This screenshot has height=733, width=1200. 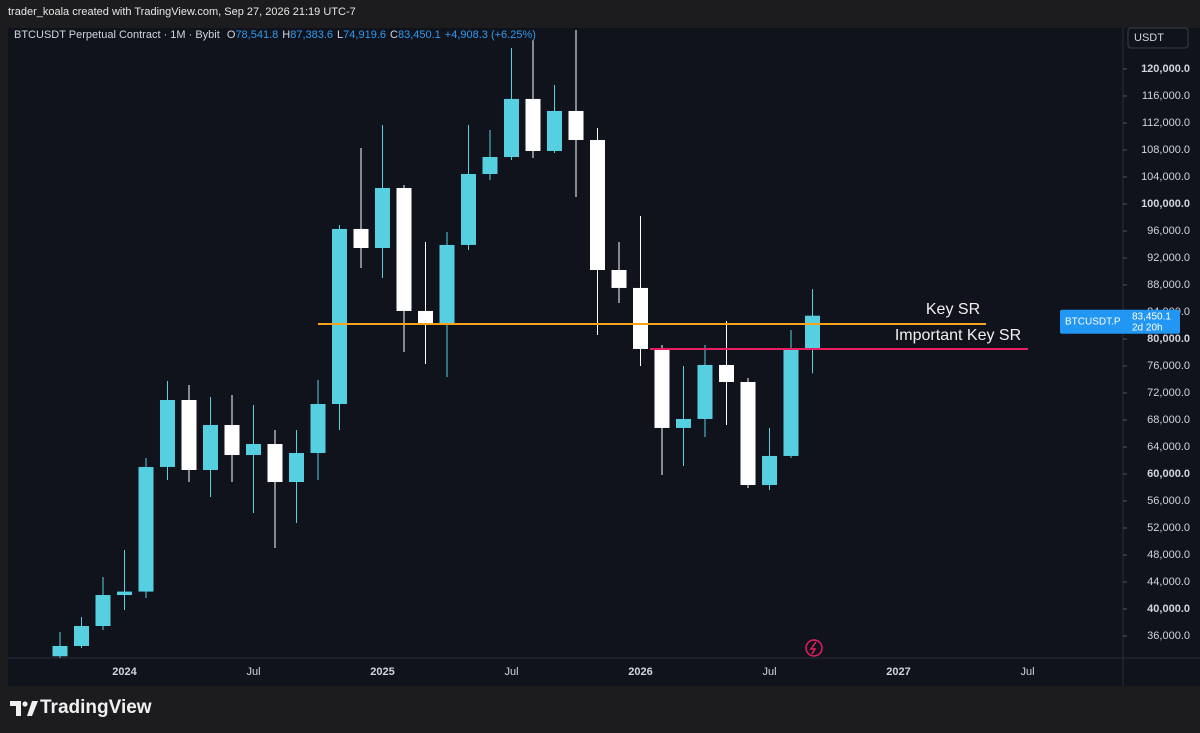 I want to click on price-axis, so click(x=1161, y=343).